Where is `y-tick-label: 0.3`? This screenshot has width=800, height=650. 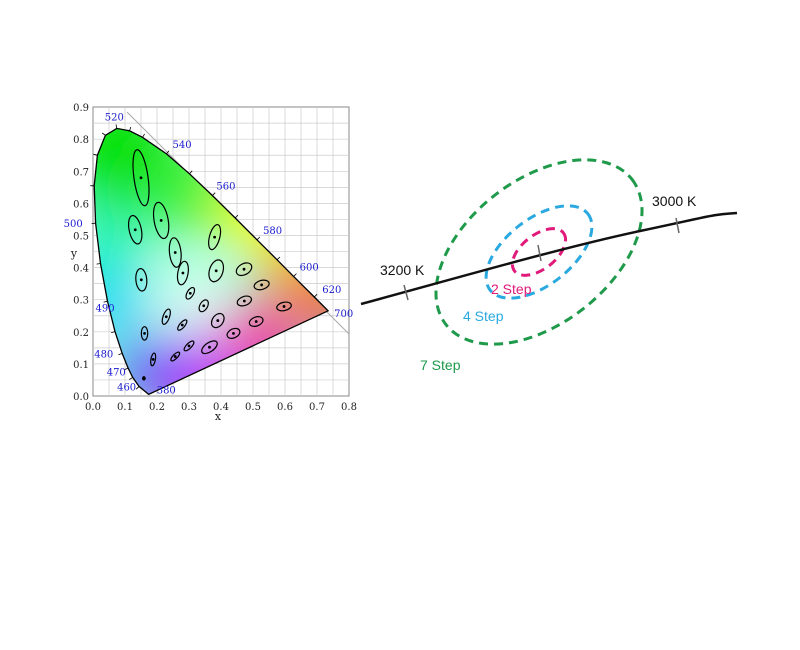 y-tick-label: 0.3 is located at coordinates (81, 301).